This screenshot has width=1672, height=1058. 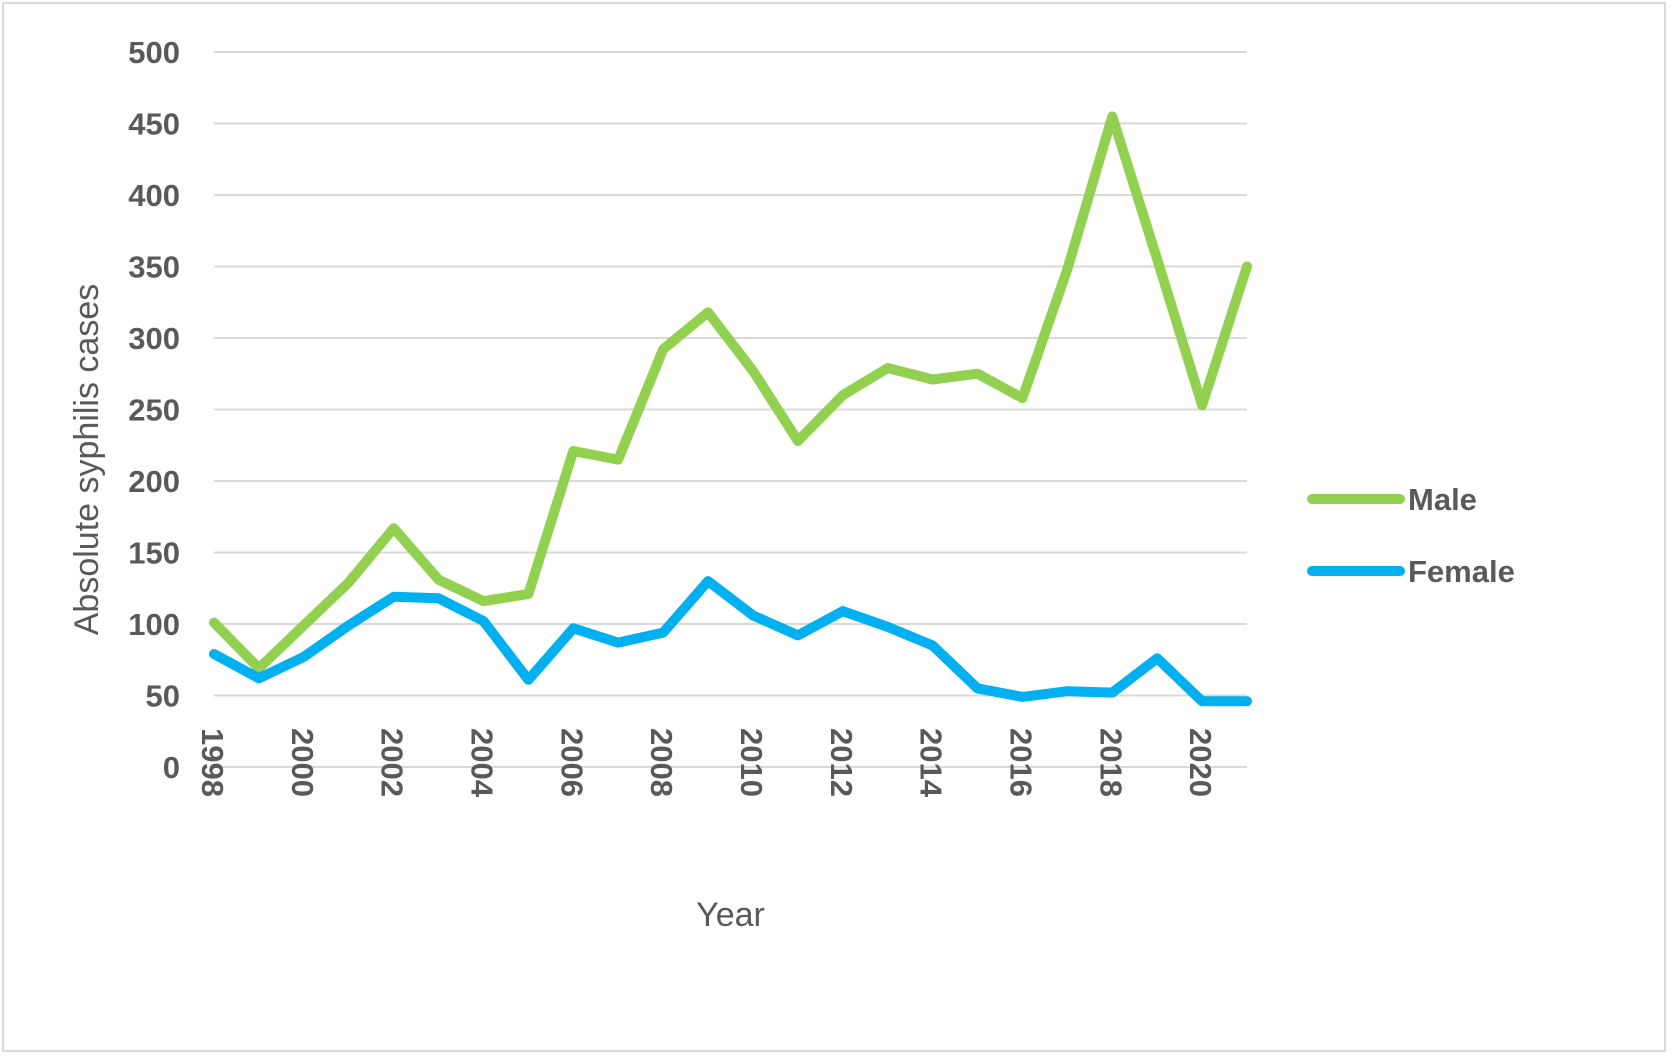 What do you see at coordinates (163, 696) in the screenshot?
I see `y-tick-label: 50` at bounding box center [163, 696].